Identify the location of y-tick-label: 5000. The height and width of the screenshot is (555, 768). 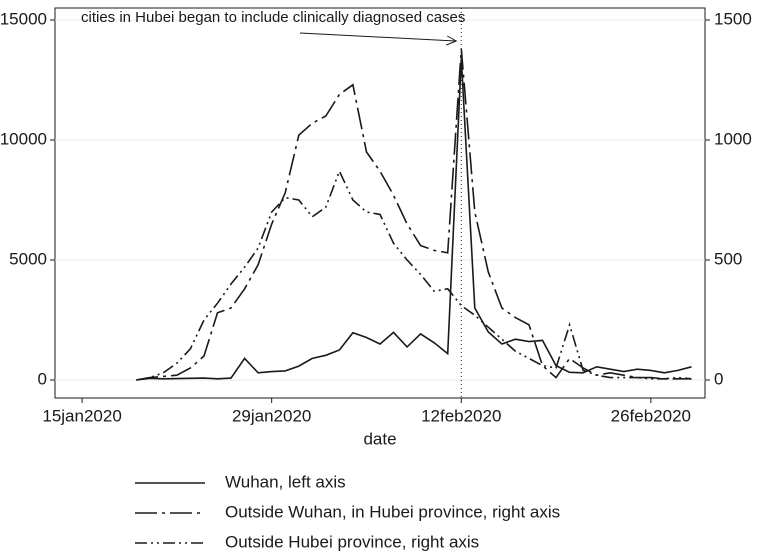
(28, 258).